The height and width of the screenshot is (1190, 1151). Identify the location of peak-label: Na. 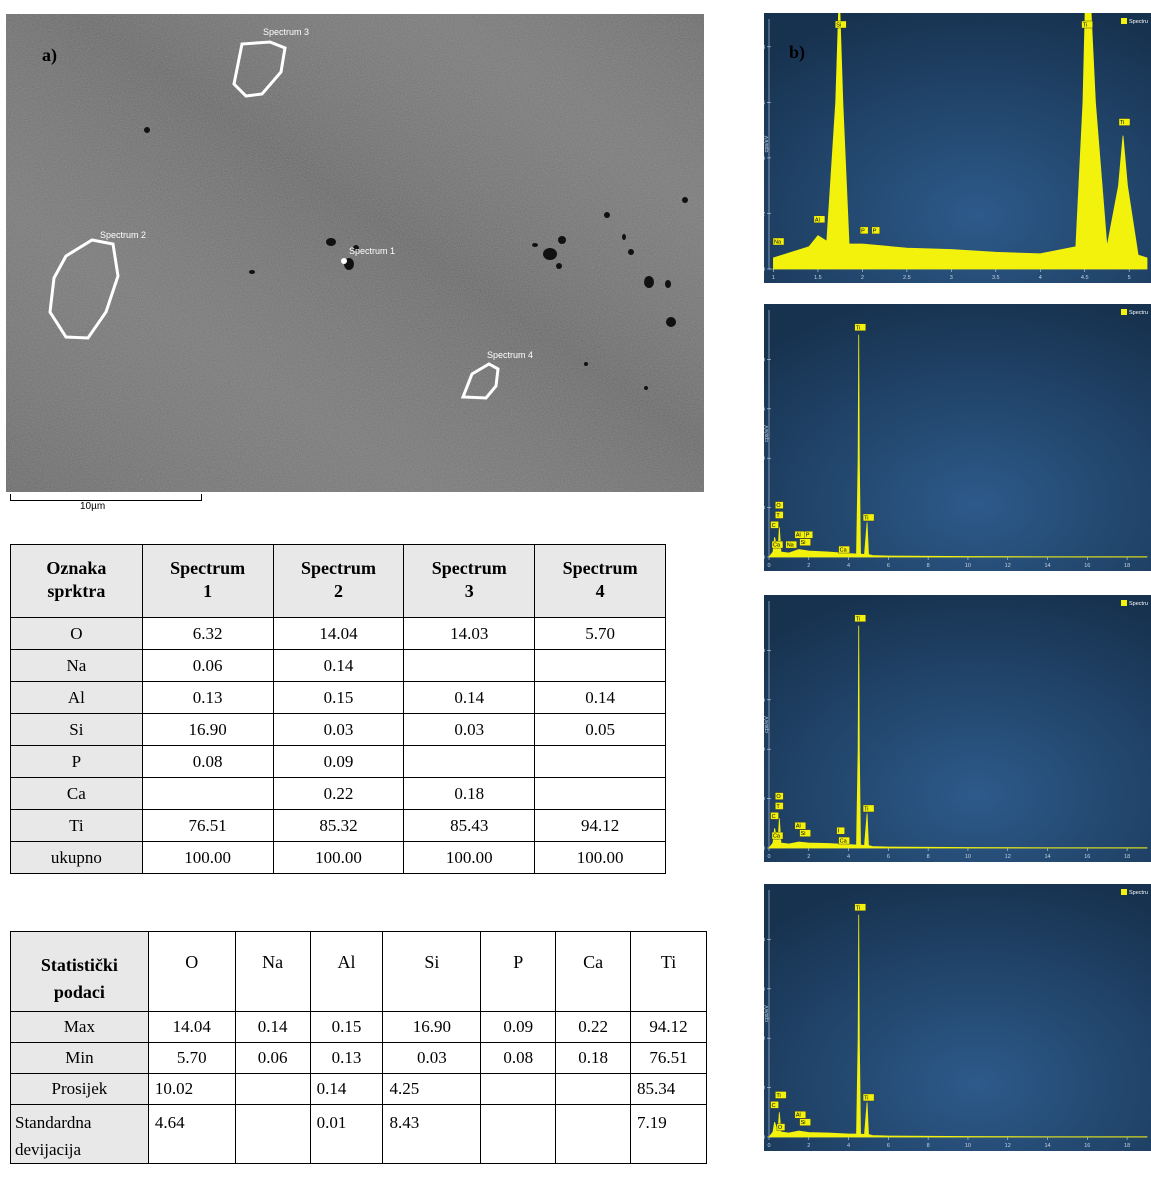
(778, 241).